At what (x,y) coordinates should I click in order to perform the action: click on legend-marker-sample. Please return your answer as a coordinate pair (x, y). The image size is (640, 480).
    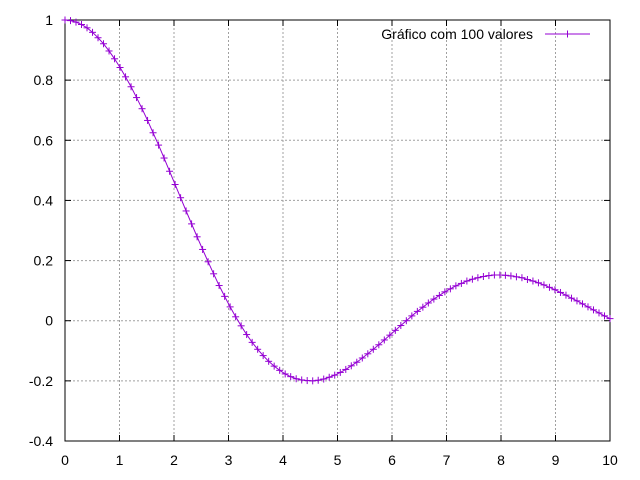
    Looking at the image, I should click on (567, 34).